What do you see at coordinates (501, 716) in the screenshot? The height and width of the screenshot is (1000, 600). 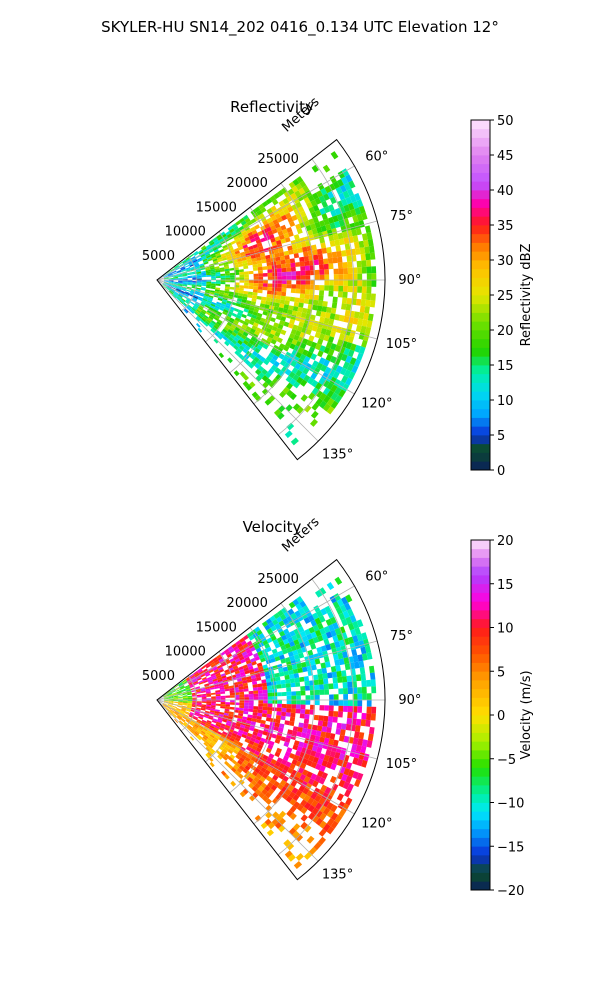 I see `colorbar-tick-label: 0` at bounding box center [501, 716].